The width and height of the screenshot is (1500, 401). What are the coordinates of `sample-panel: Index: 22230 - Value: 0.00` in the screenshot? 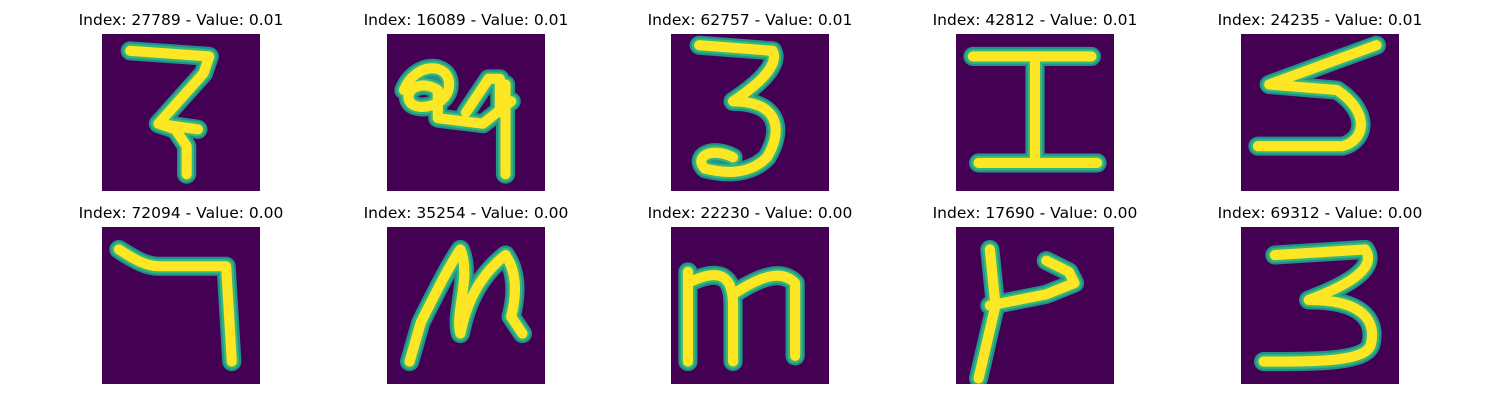 It's located at (750, 301).